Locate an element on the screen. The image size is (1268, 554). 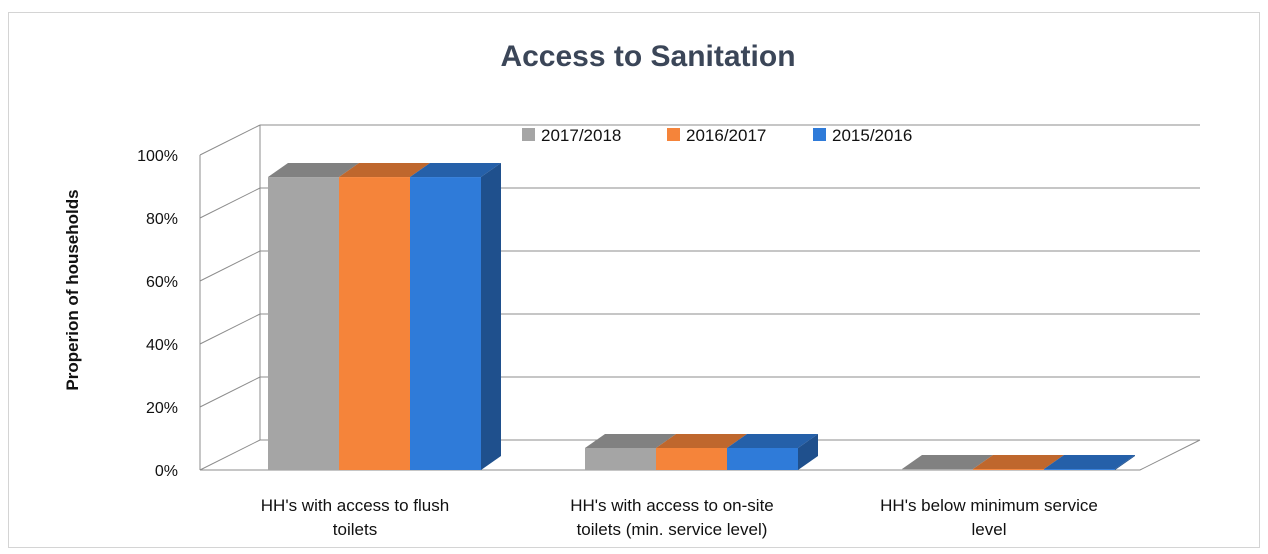
y-axis-ticks: 0% 20% 40% 60% 80% 100% is located at coordinates (157, 314).